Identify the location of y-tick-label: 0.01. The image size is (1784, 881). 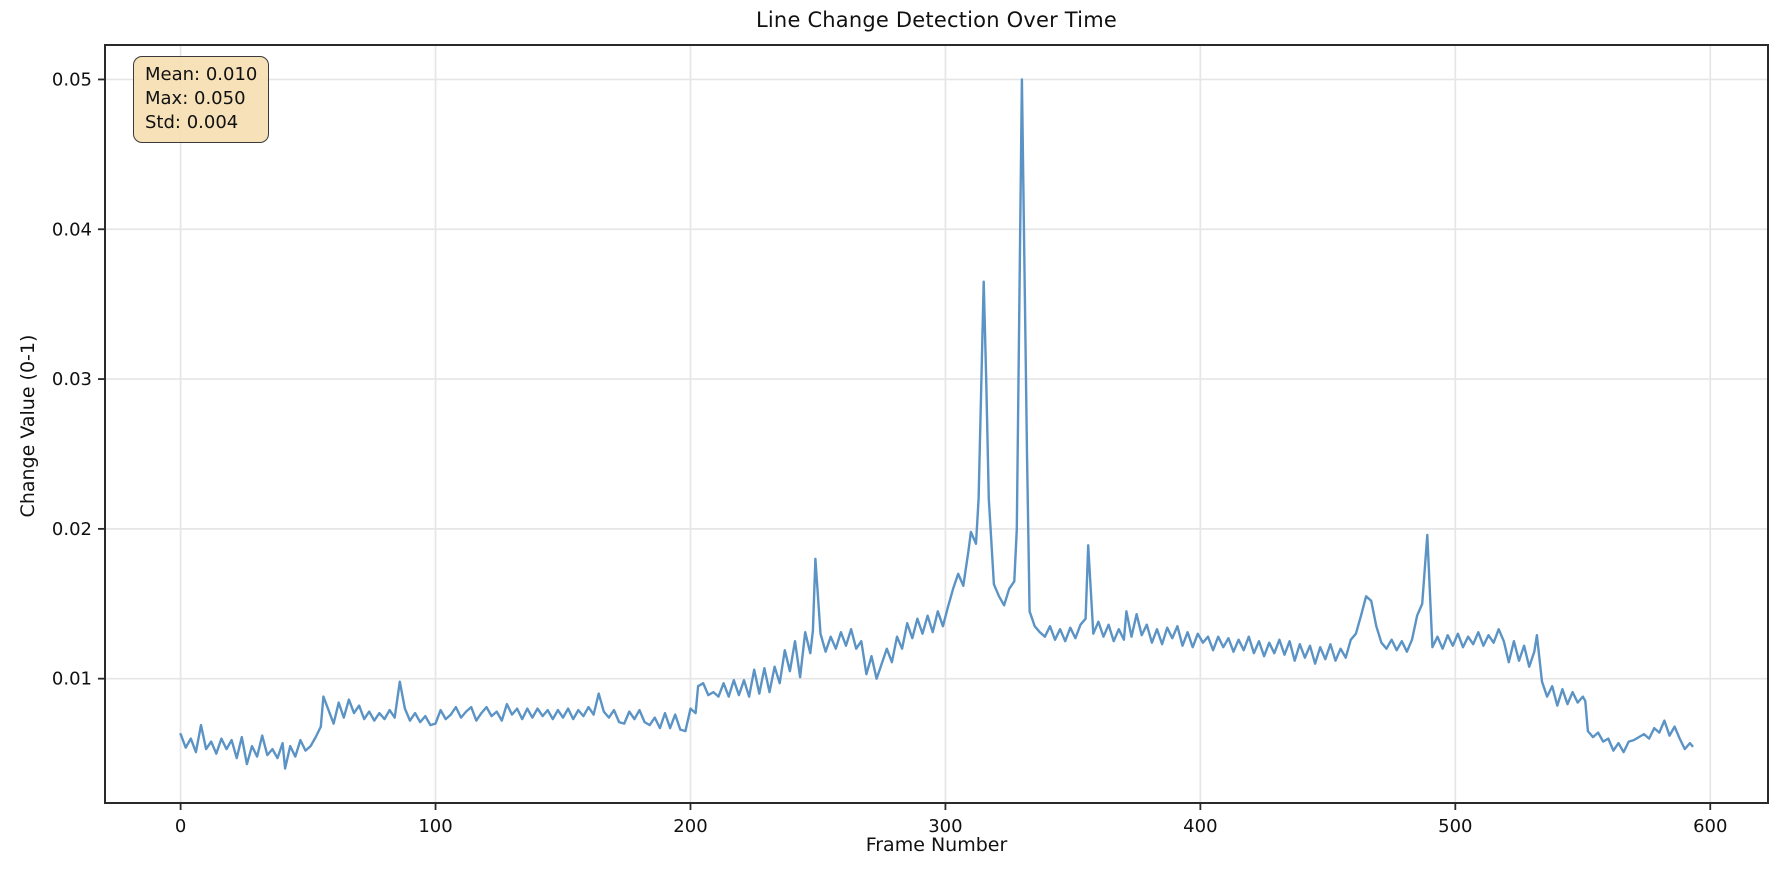
(72, 679).